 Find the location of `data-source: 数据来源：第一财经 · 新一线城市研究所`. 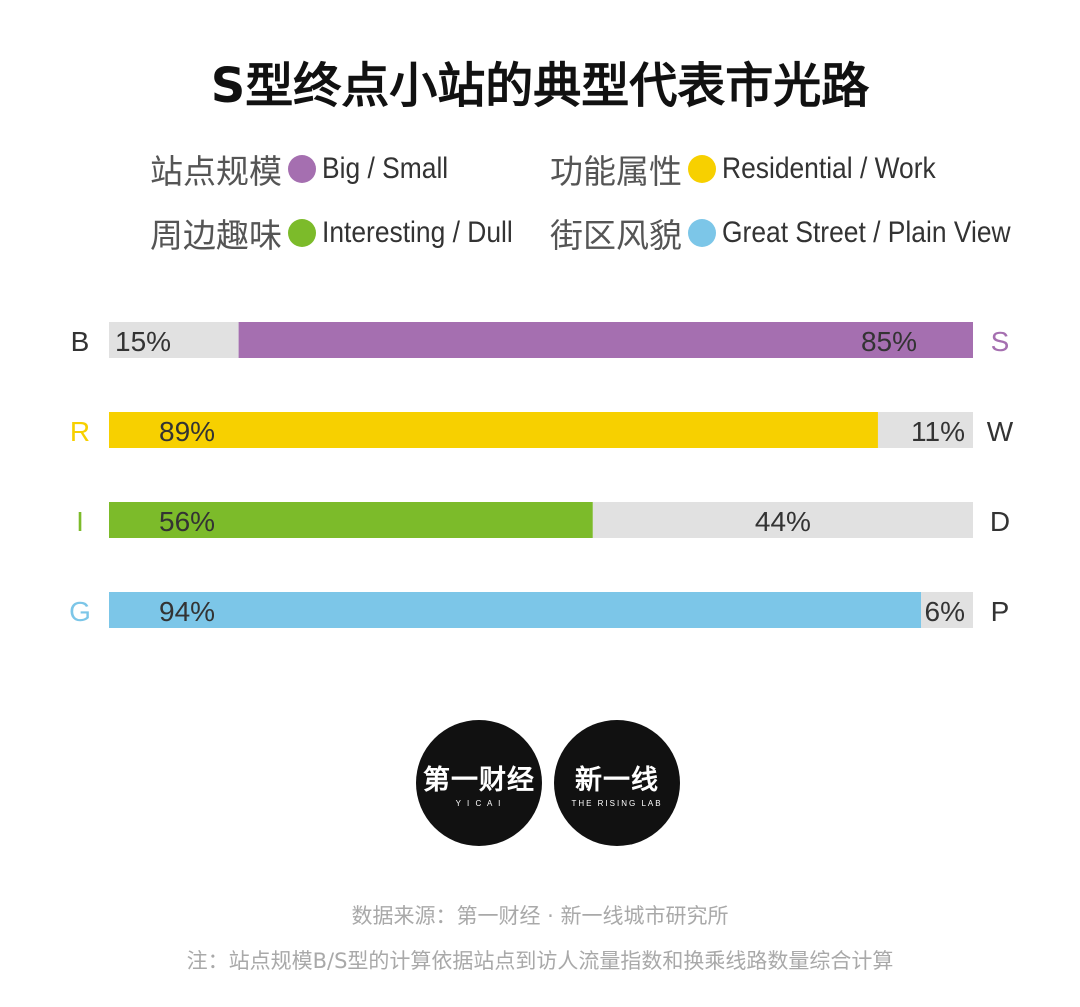

data-source: 数据来源：第一财经 · 新一线城市研究所 is located at coordinates (540, 916).